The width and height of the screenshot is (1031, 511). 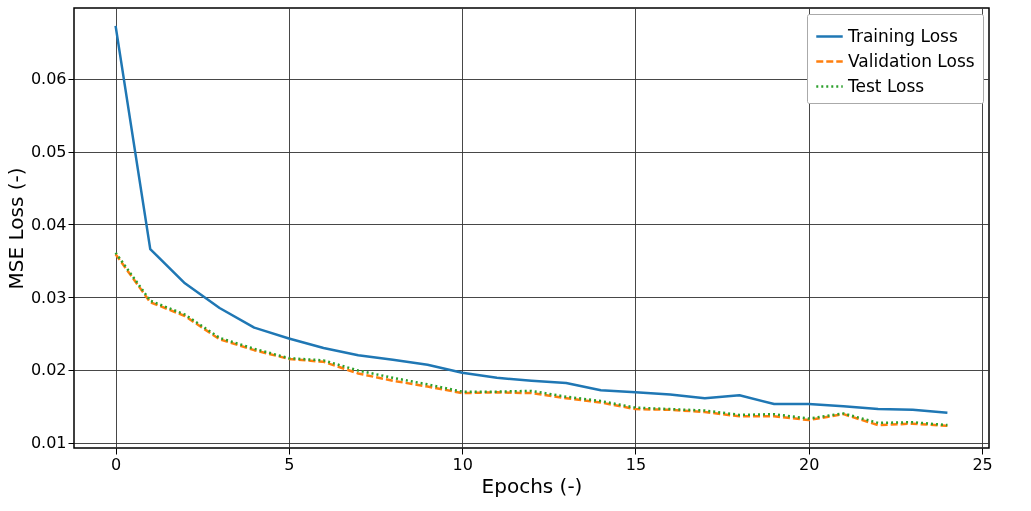 I want to click on x-tick-label: 15, so click(x=636, y=464).